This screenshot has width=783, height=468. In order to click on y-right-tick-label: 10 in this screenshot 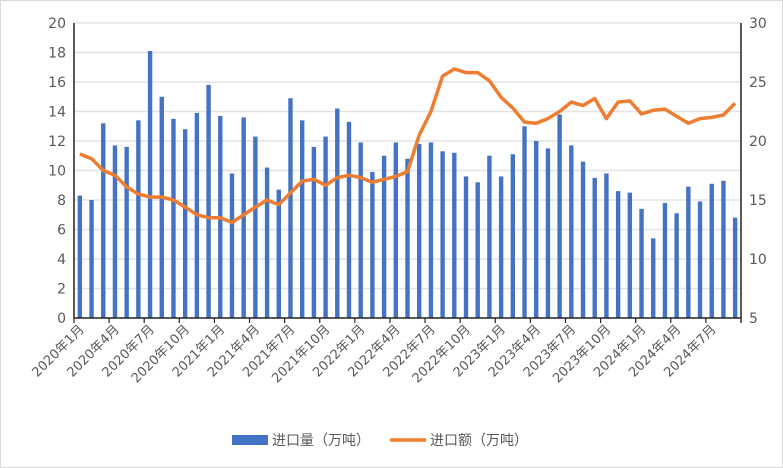, I will do `click(758, 260)`.